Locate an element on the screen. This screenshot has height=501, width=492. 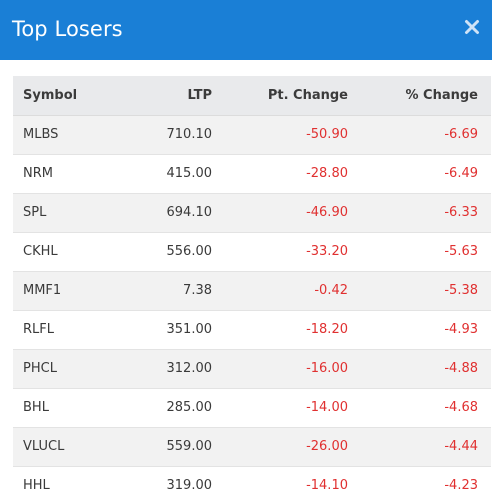
table-row: NRM 415.00 -28.80 -6.49 is located at coordinates (252, 174).